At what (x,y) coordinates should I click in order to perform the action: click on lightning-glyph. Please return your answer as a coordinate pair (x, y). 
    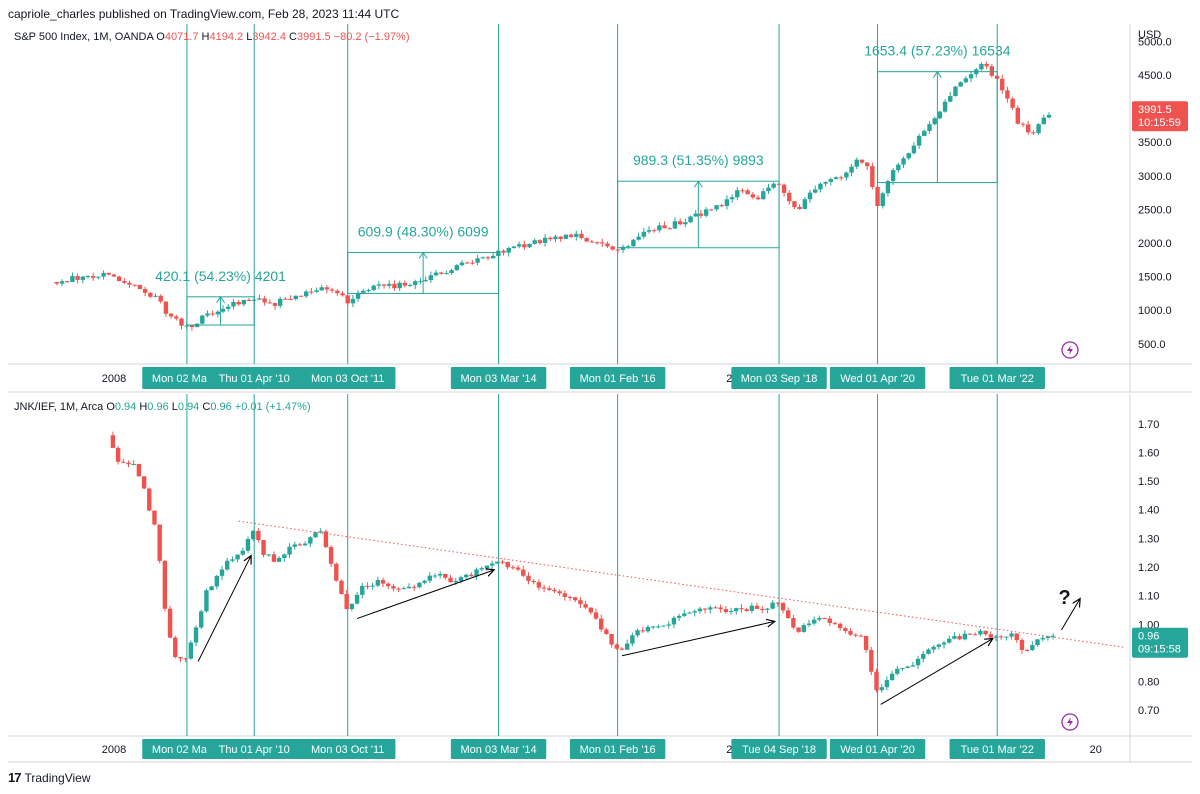
    Looking at the image, I should click on (1070, 350).